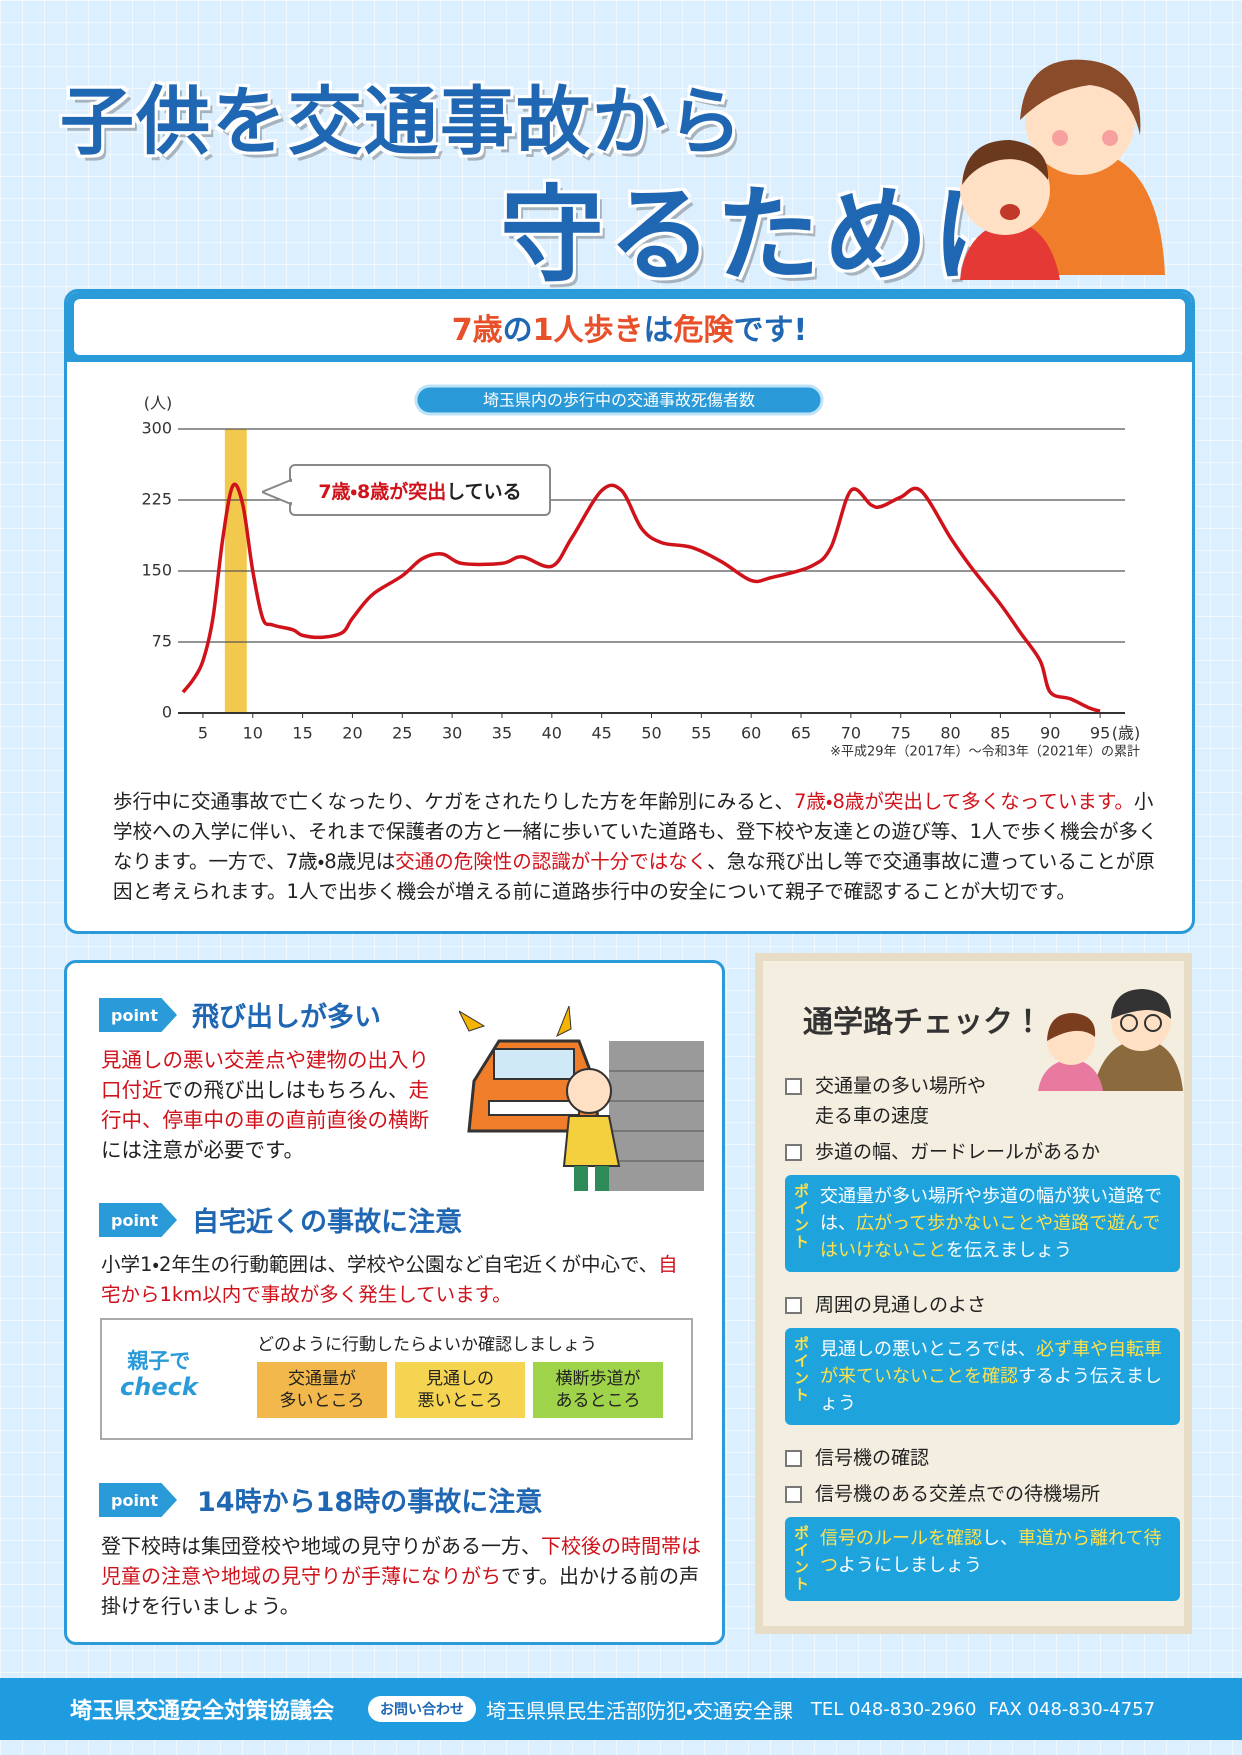 The width and height of the screenshot is (1242, 1755). I want to click on check-logo: 親子で check, so click(159, 1374).